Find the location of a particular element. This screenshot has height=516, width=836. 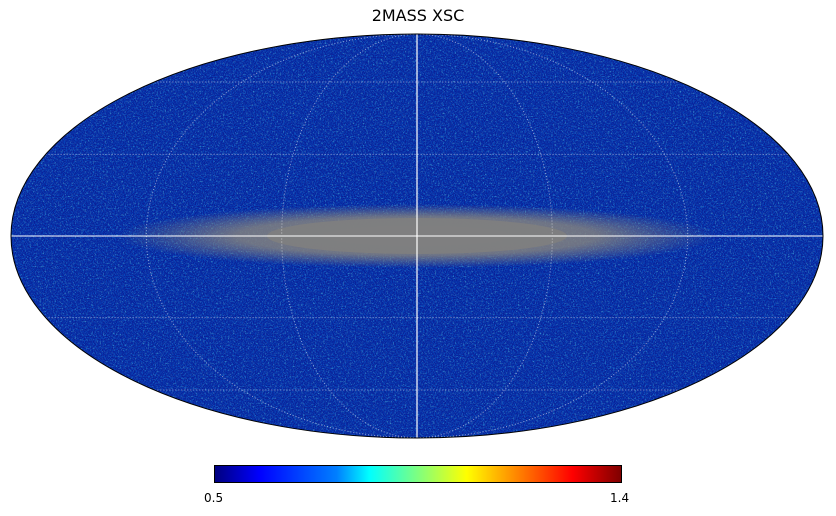

colorbar-max-label: 1.4 is located at coordinates (620, 498).